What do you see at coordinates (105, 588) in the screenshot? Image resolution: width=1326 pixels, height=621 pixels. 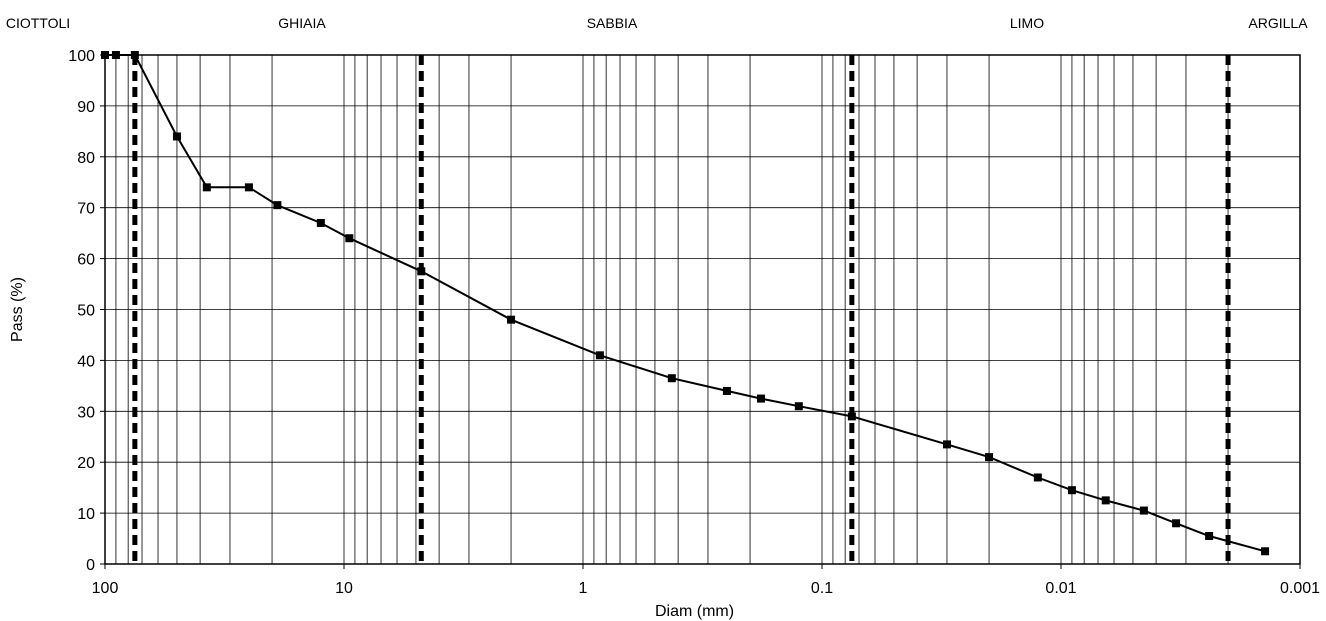 I see `x-tick-label: 100` at bounding box center [105, 588].